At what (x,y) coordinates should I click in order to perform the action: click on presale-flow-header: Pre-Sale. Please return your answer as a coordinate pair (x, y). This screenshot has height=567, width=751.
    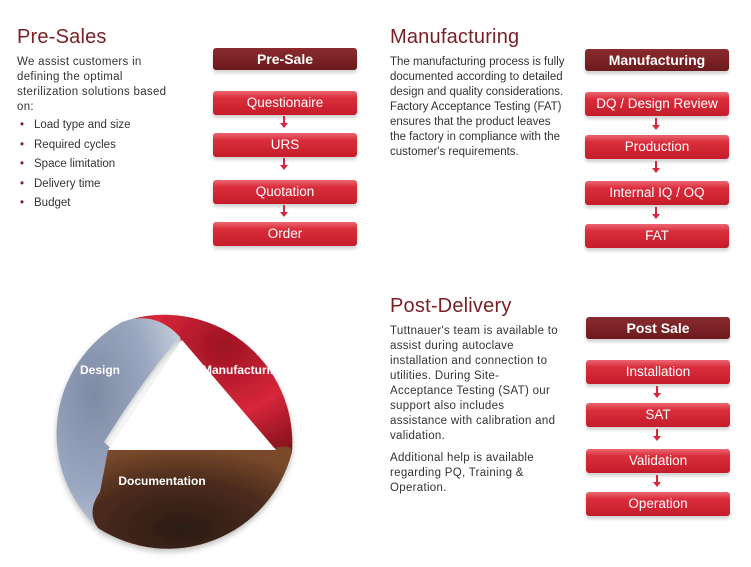
    Looking at the image, I should click on (285, 59).